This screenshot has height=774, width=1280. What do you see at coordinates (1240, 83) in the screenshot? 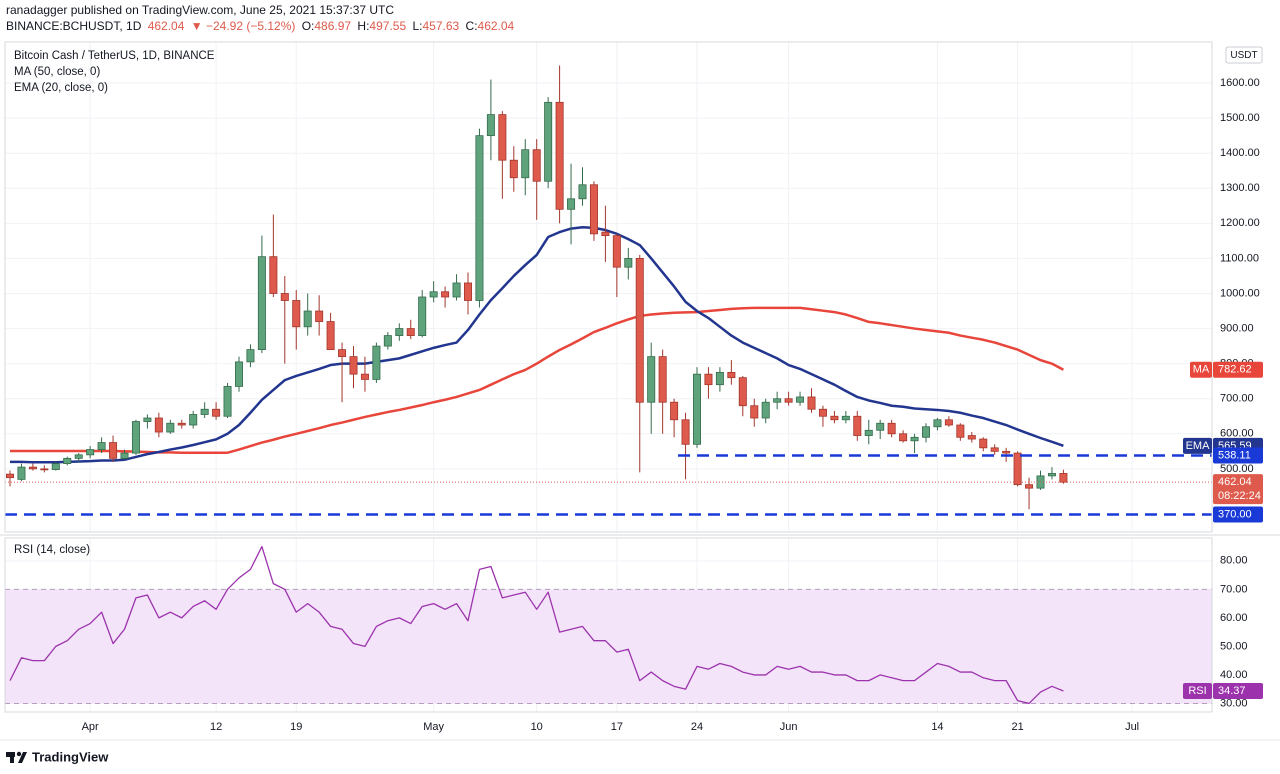
I see `y-tick-label: 1600.00` at bounding box center [1240, 83].